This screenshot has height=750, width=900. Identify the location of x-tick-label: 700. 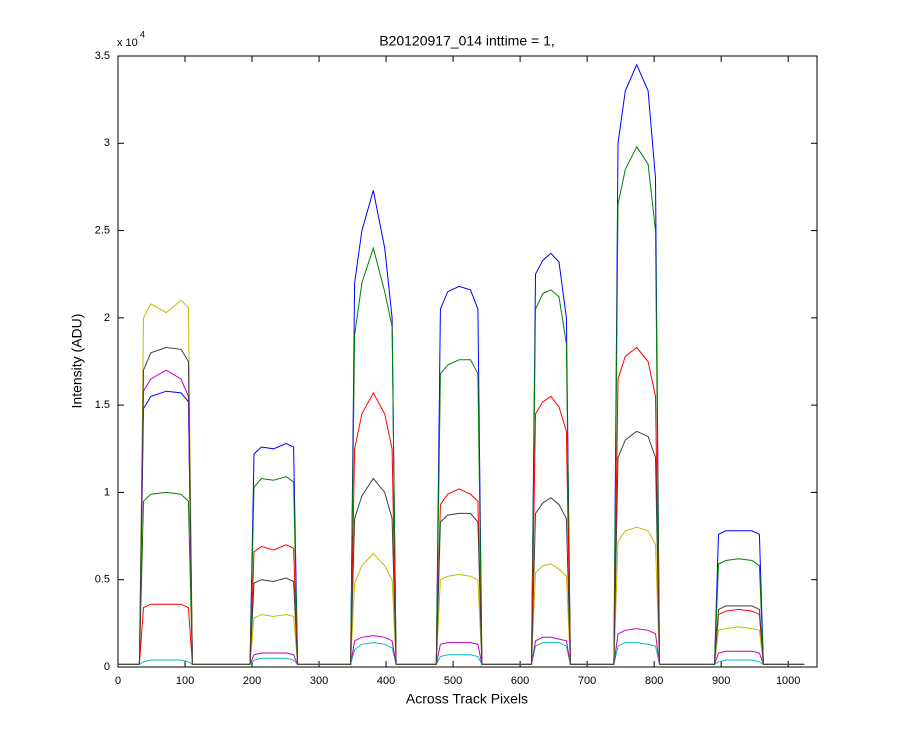
(587, 681).